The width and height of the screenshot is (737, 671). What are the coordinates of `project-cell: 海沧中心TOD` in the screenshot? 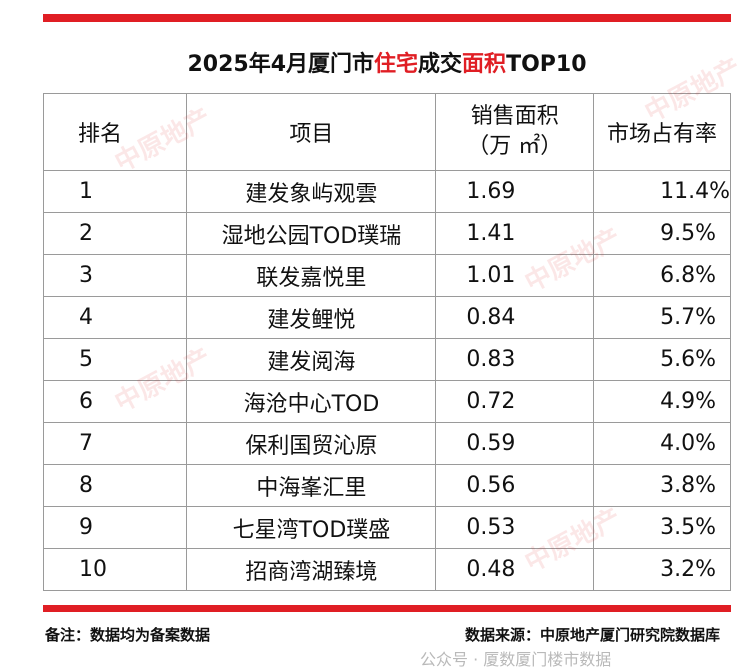 It's located at (311, 401).